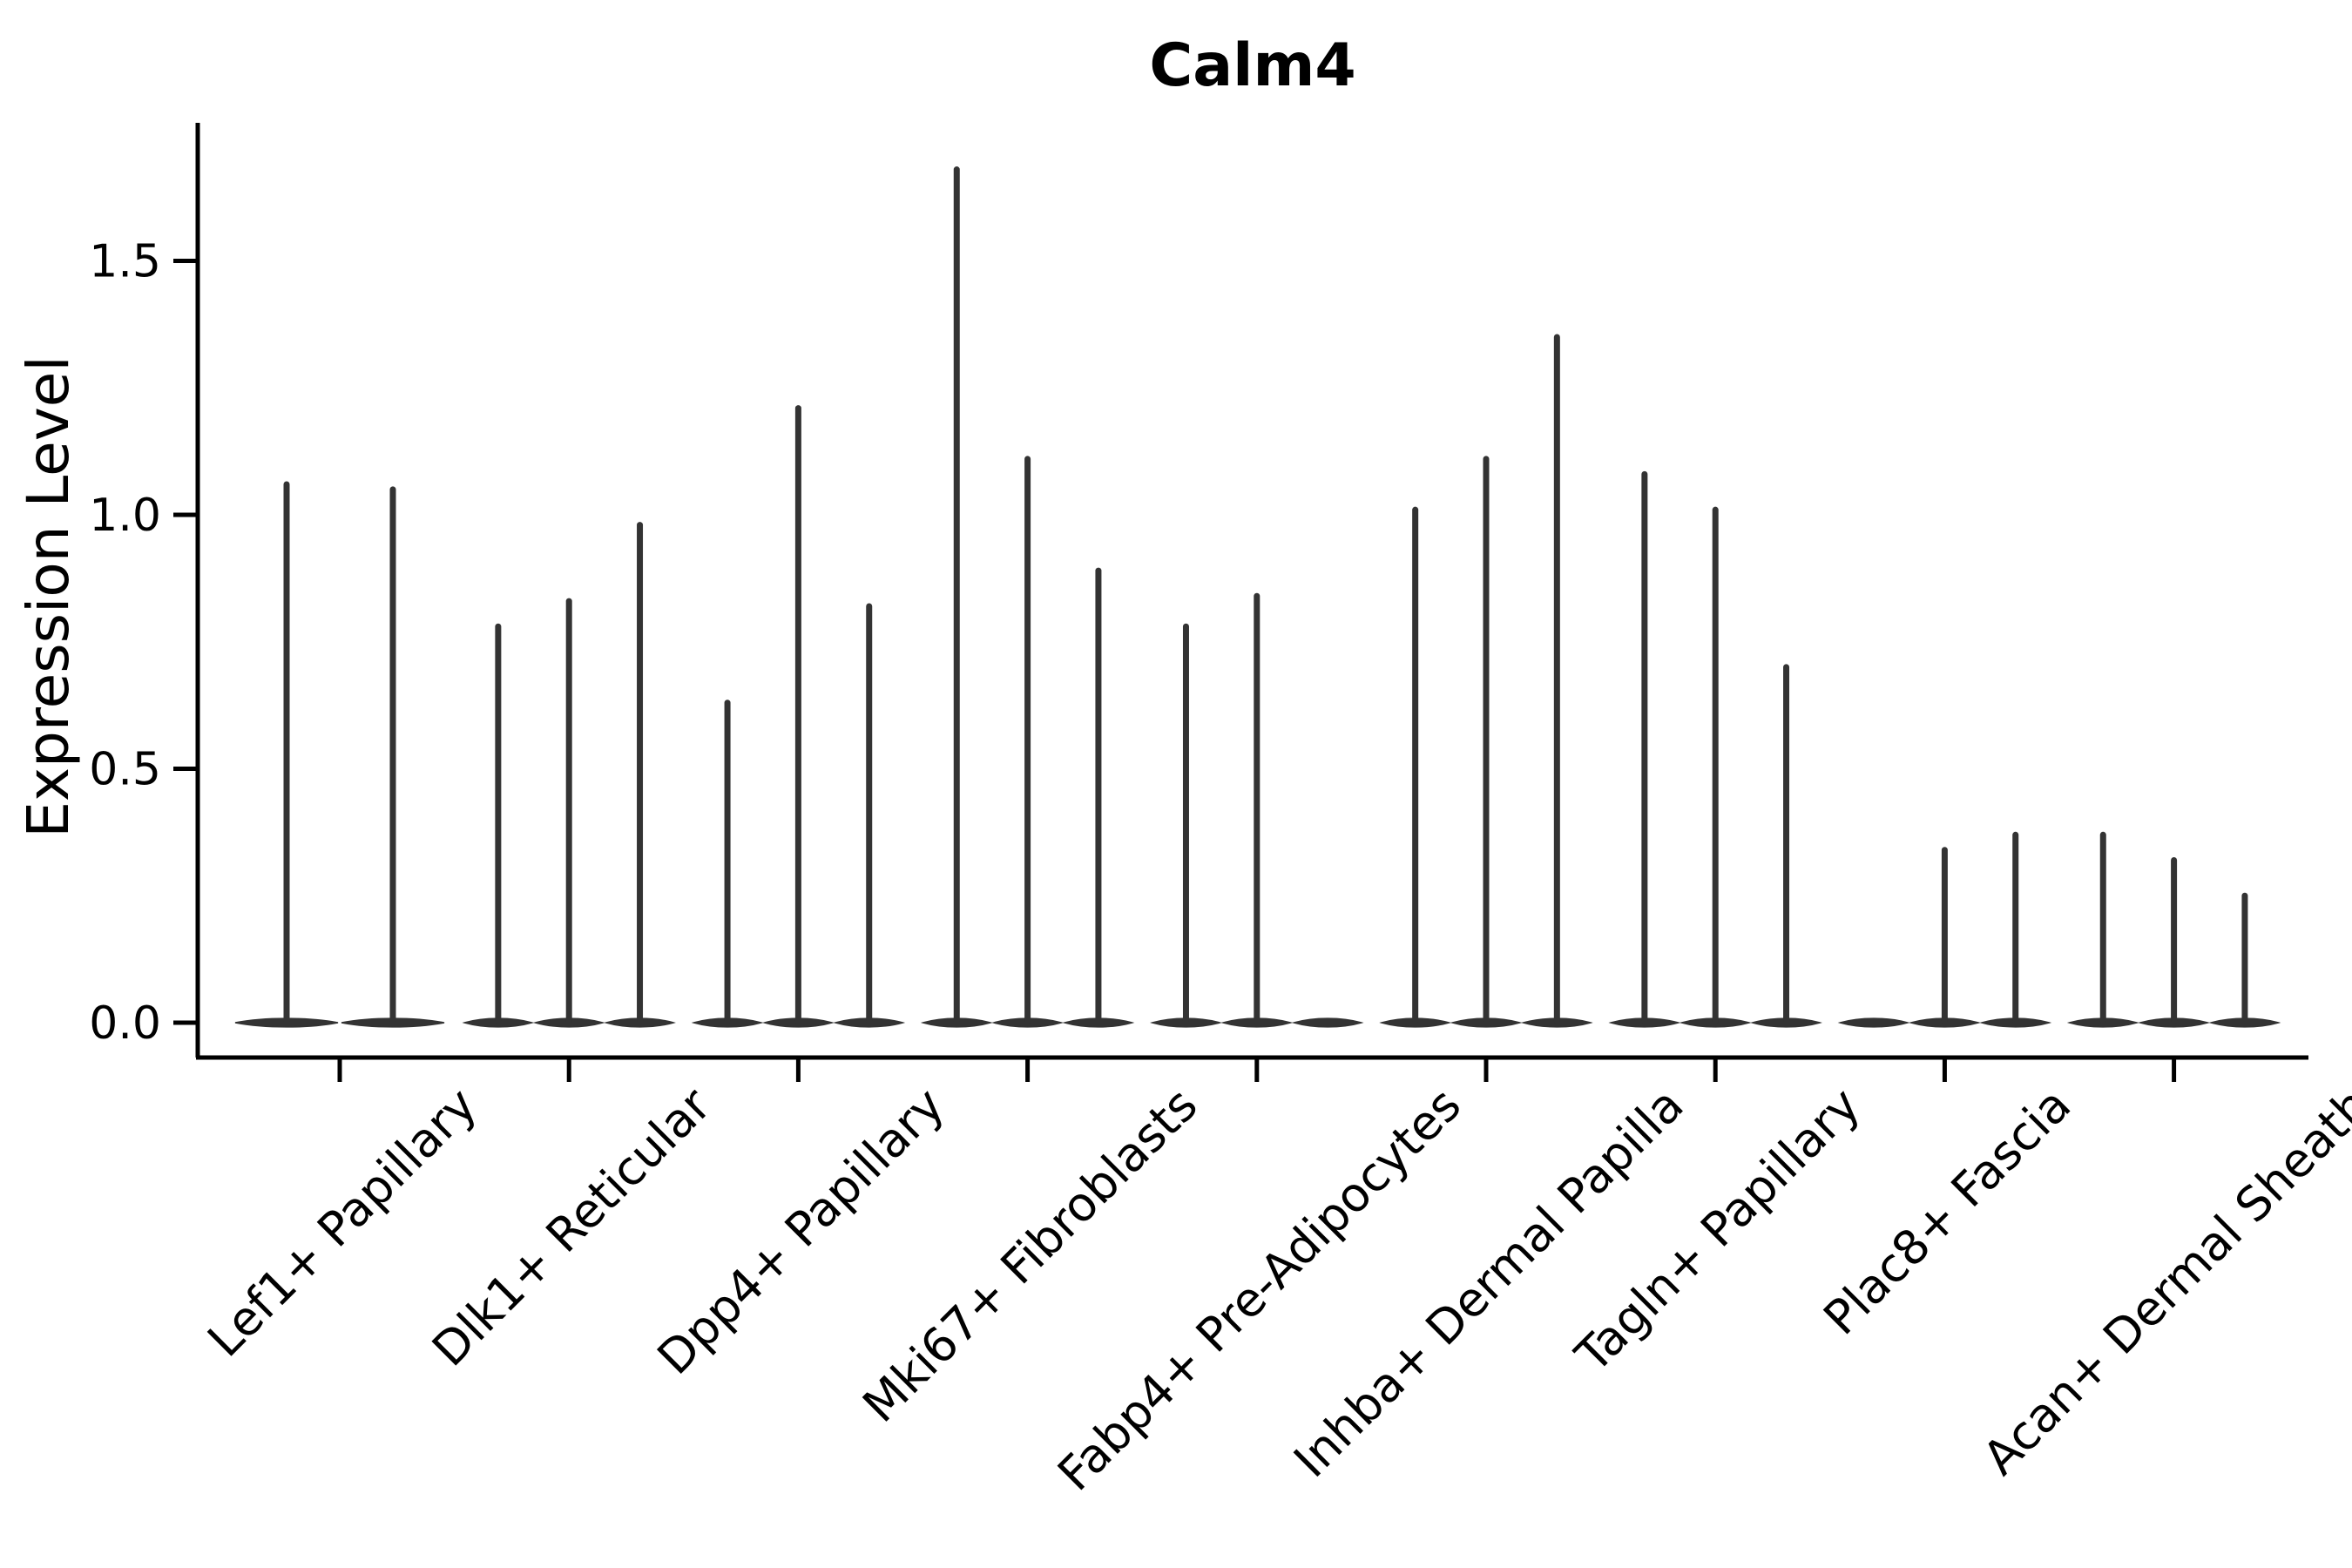 Image resolution: width=2352 pixels, height=1568 pixels. I want to click on y-tick-label: 0.0, so click(125, 1024).